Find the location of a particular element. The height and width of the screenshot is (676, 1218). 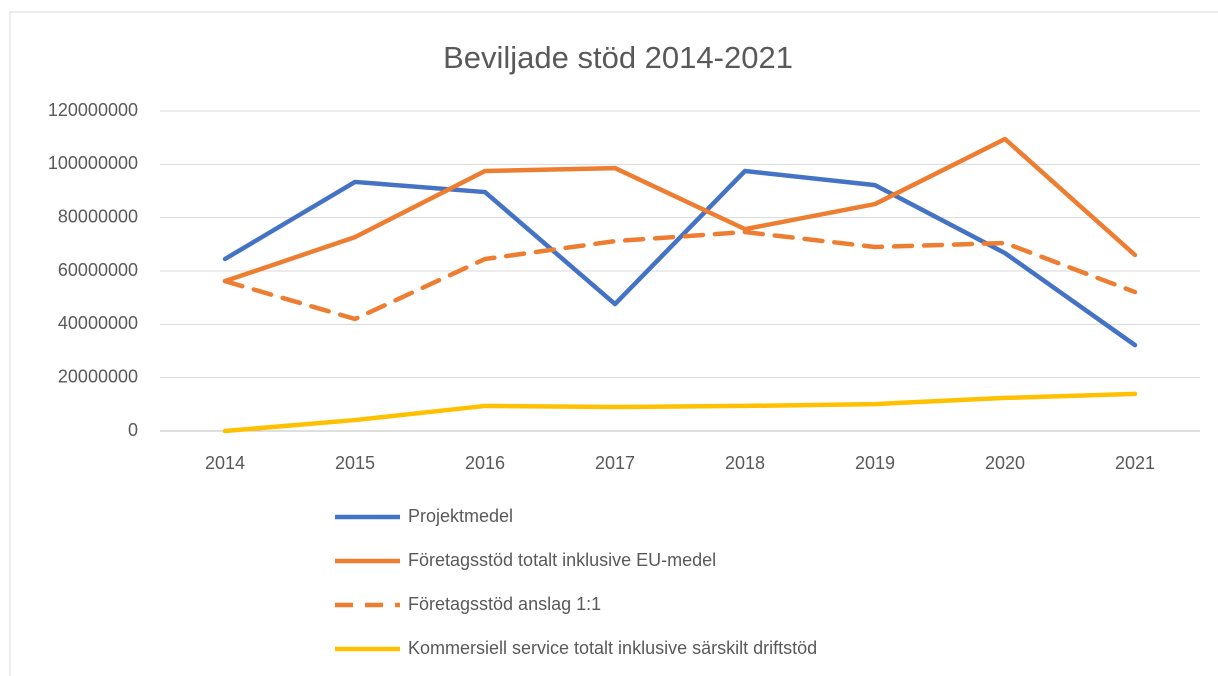

legend-label: Företagsstöd totalt inklusive EU-medel is located at coordinates (562, 560).